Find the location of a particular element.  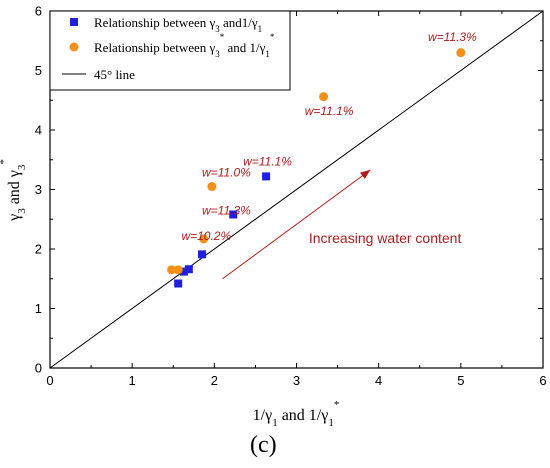

annotation-label: w=10.2% is located at coordinates (206, 236).